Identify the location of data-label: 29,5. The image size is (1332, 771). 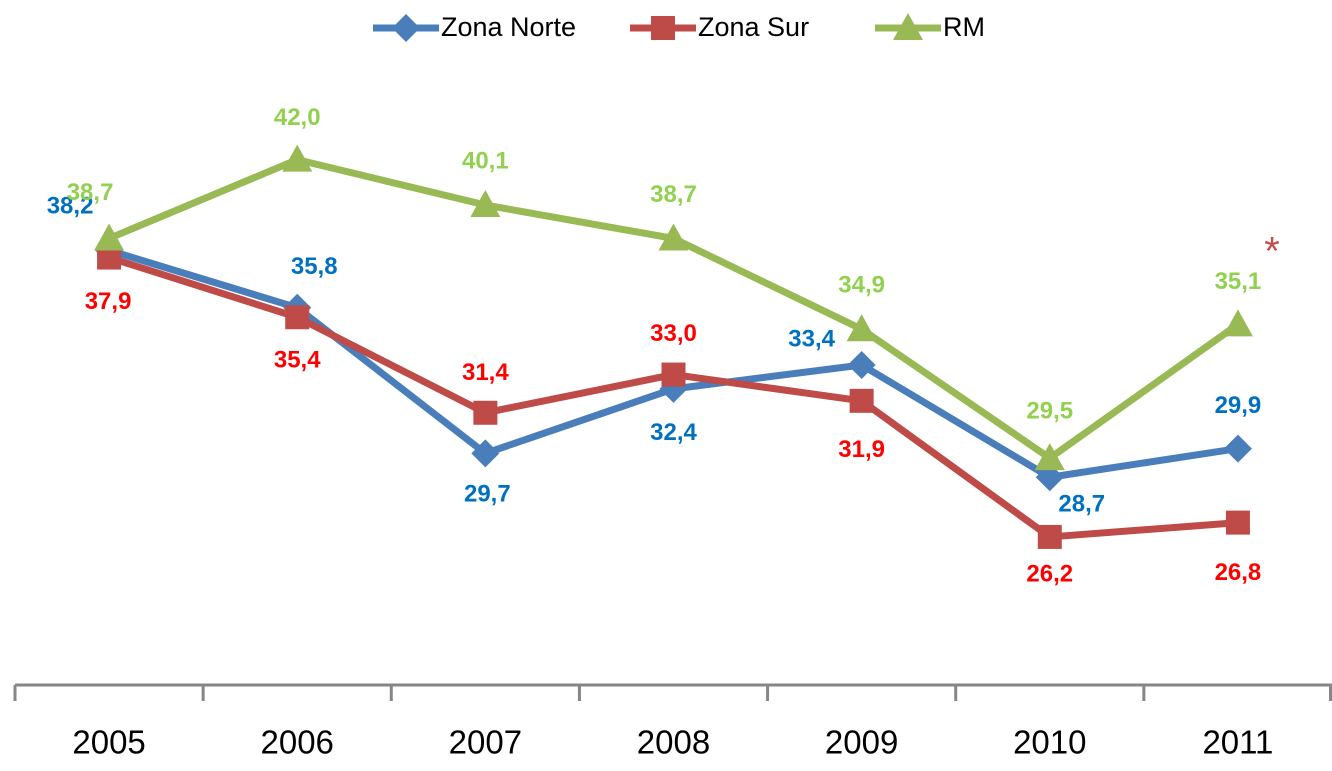
(1049, 410).